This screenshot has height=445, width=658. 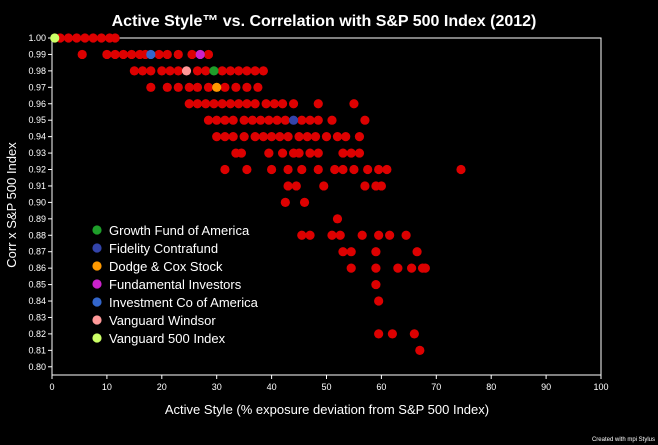 I want to click on y-tick-label: 0.89, so click(x=37, y=219).